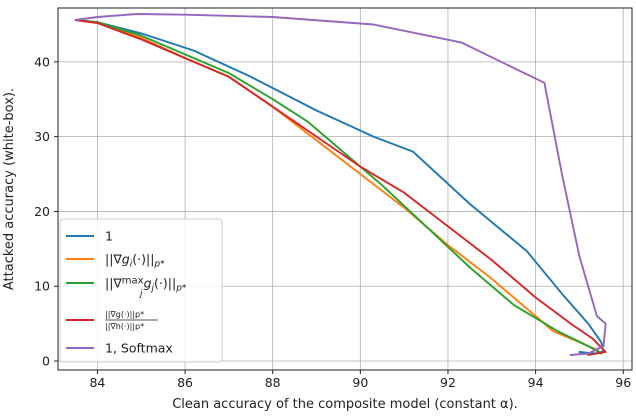 The image size is (636, 416). Describe the element at coordinates (124, 314) in the screenshot. I see `legend-label-3: ||∇g(·)||p*` at that location.